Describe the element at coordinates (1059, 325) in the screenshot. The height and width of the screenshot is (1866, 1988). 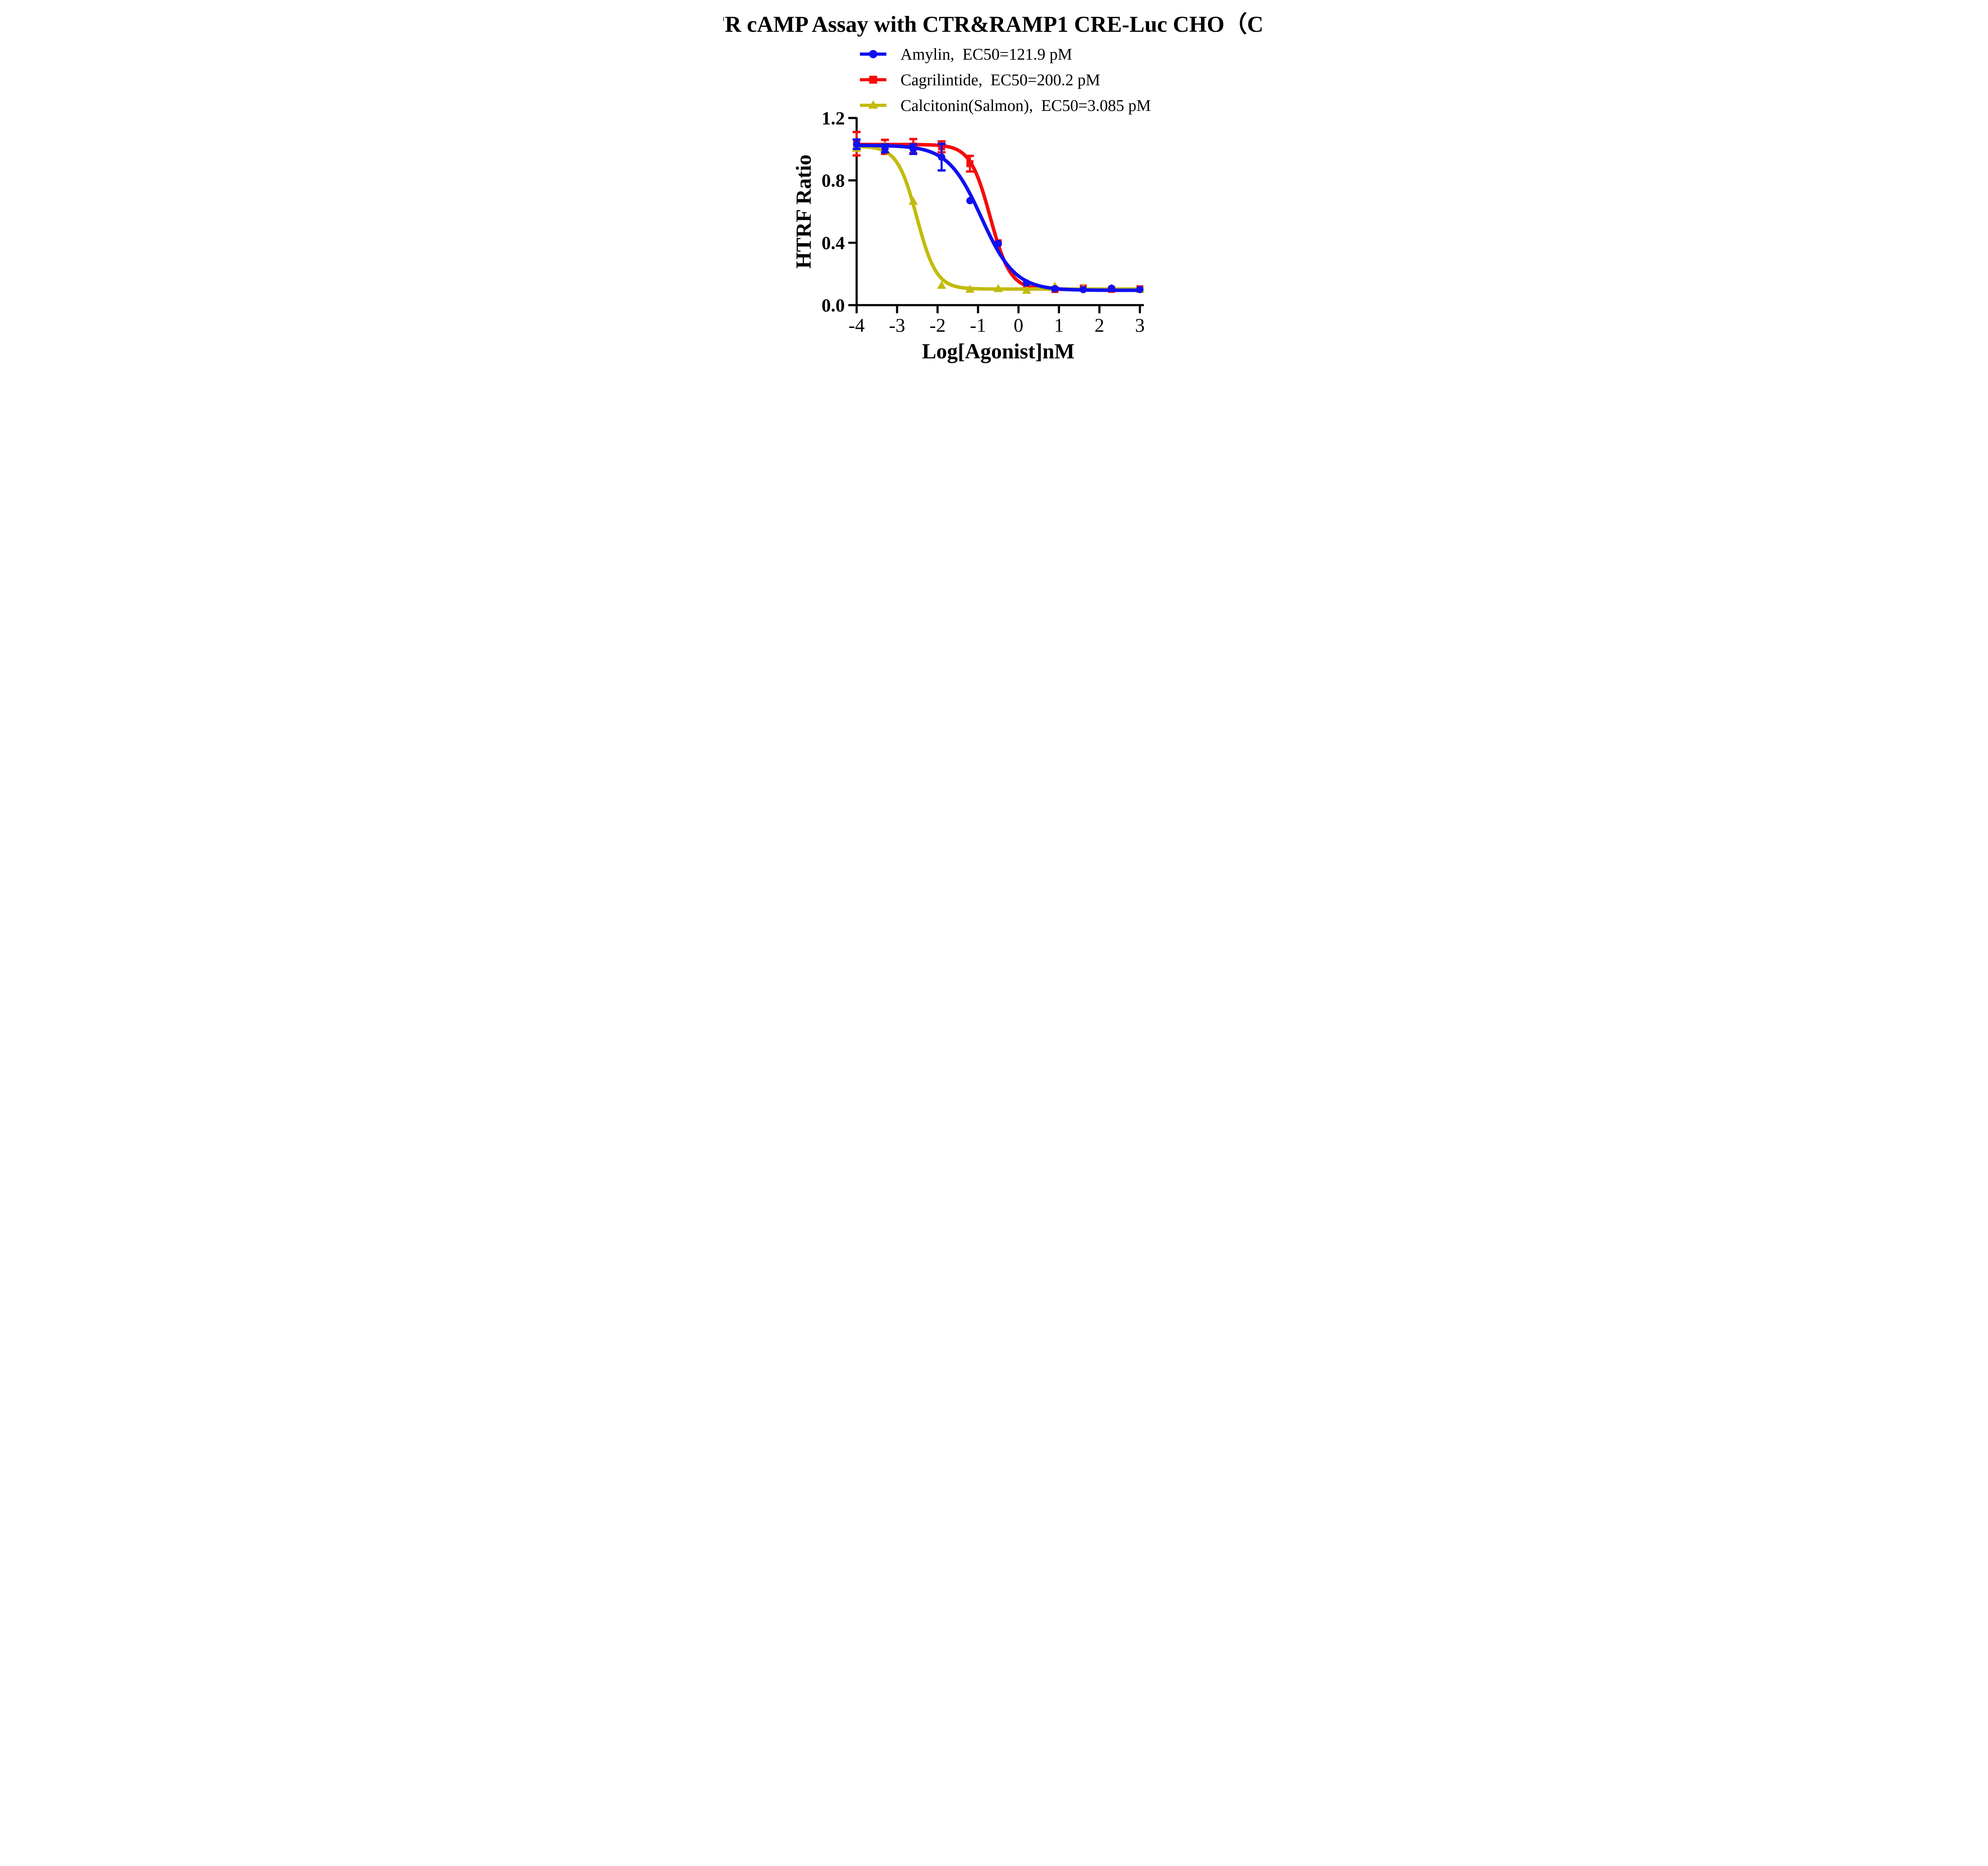
I see `x-tick-label: 1` at that location.